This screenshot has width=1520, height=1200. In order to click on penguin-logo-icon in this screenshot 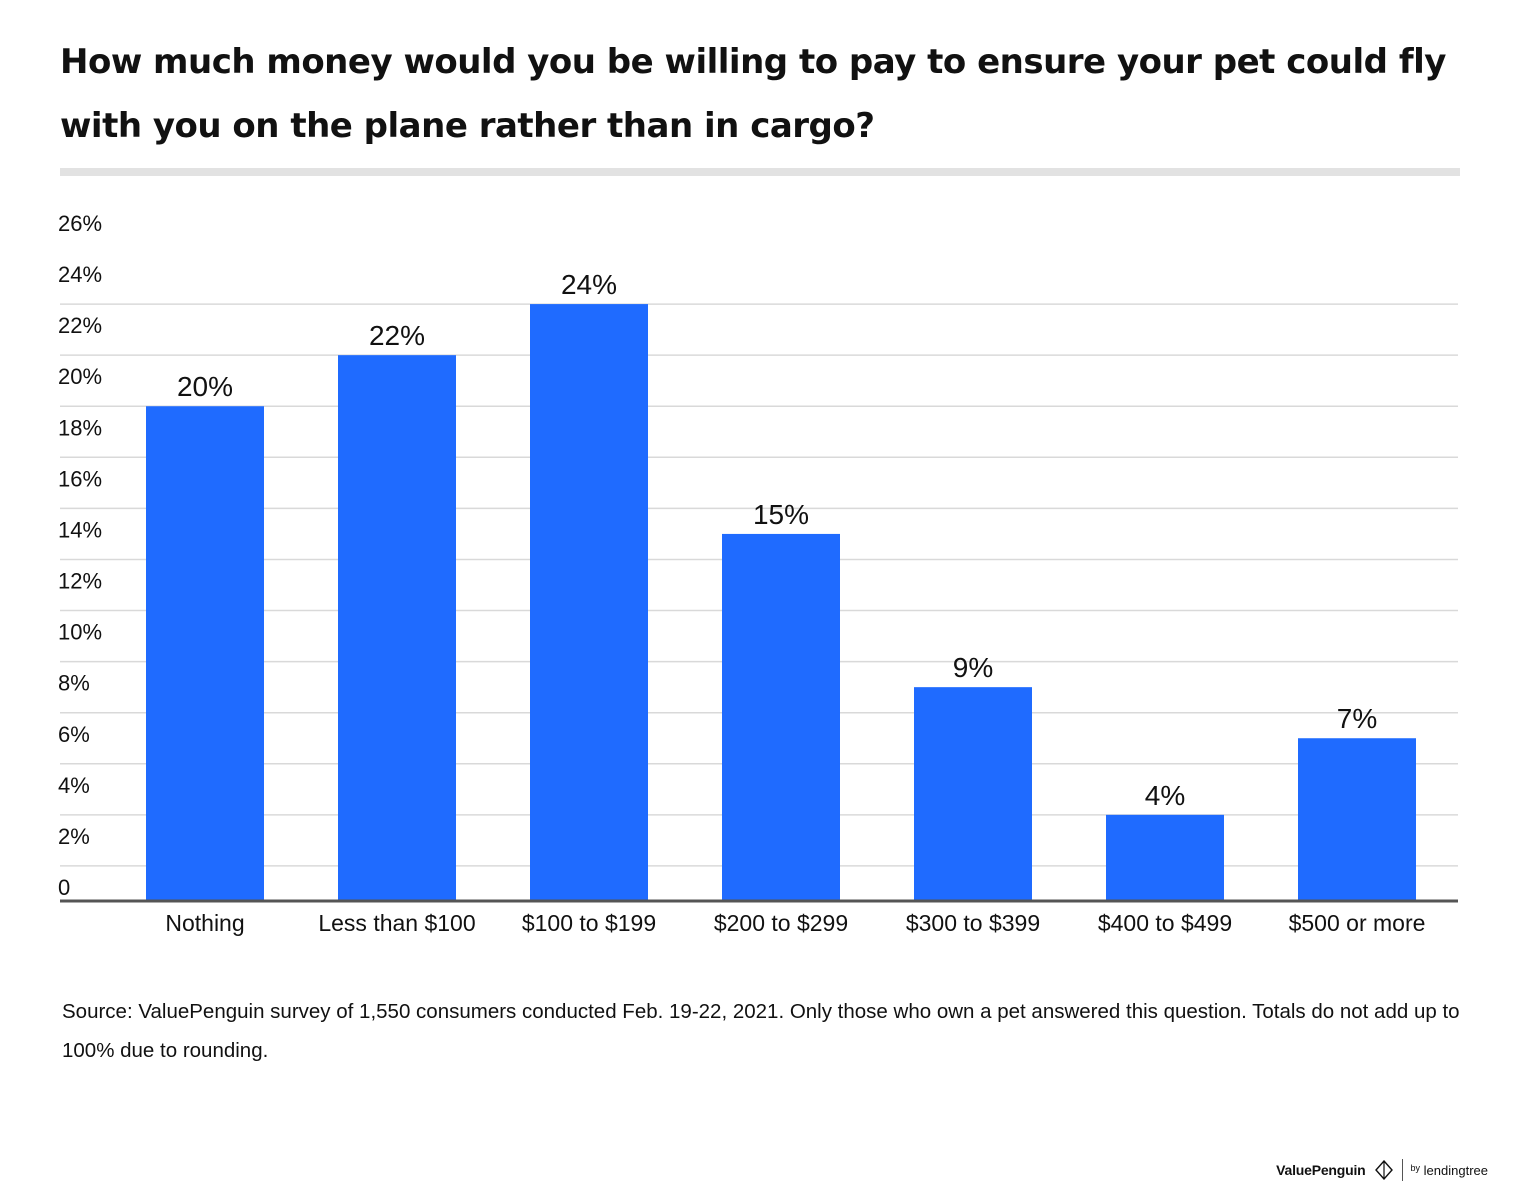, I will do `click(1383, 1170)`.